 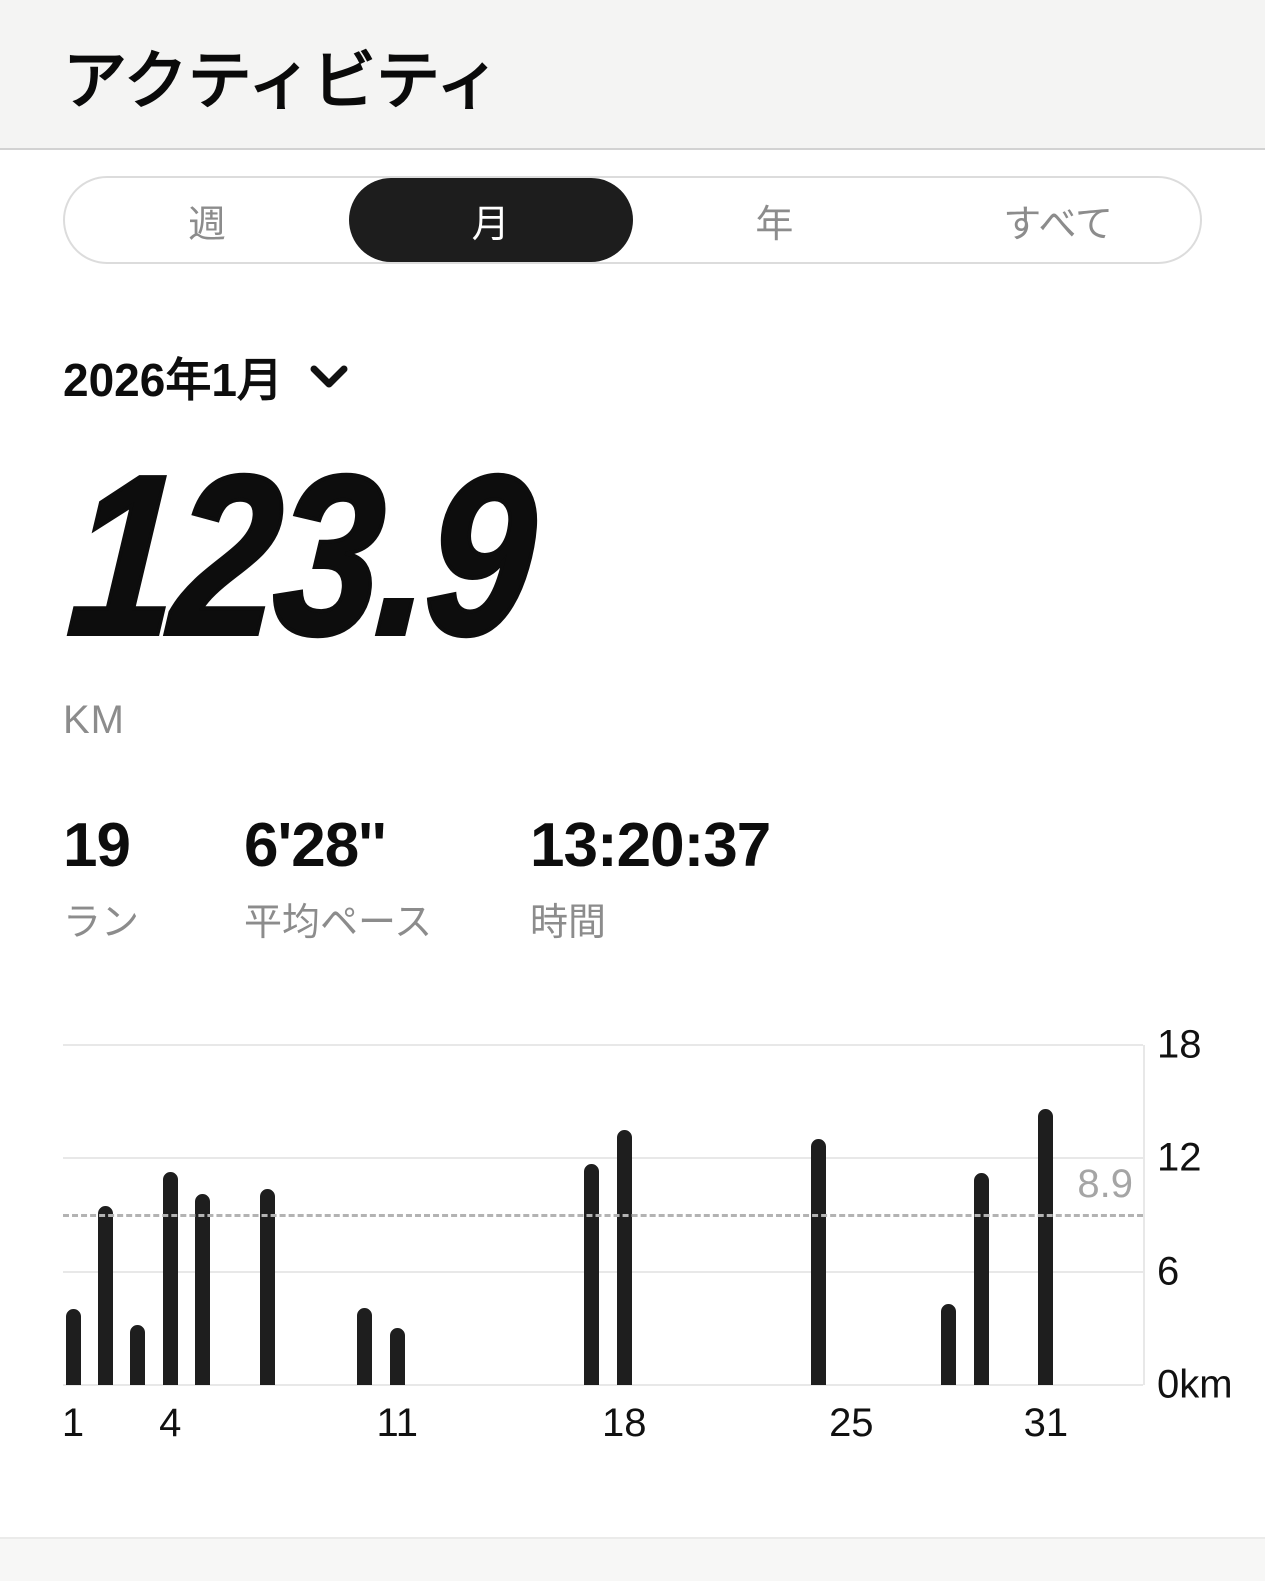 What do you see at coordinates (632, 75) in the screenshot?
I see `header: アクティビティ` at bounding box center [632, 75].